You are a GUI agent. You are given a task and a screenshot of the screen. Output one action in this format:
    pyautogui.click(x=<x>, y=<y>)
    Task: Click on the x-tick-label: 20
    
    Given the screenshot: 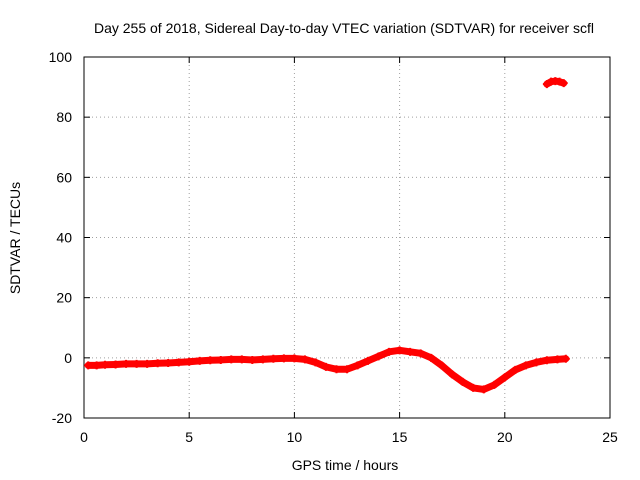 What is the action you would take?
    pyautogui.click(x=505, y=437)
    